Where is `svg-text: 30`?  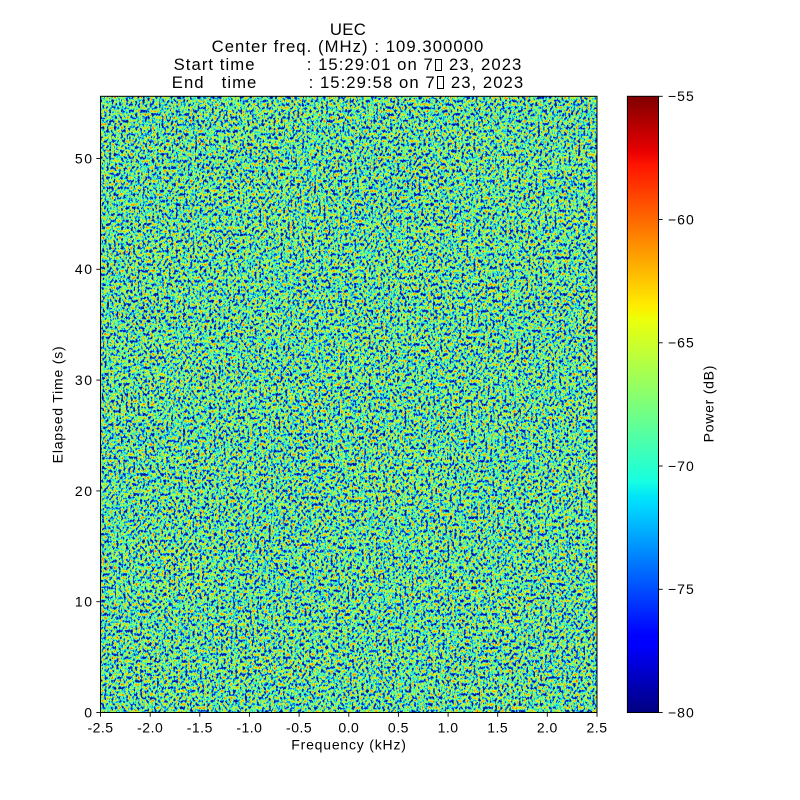 svg-text: 30 is located at coordinates (84, 380).